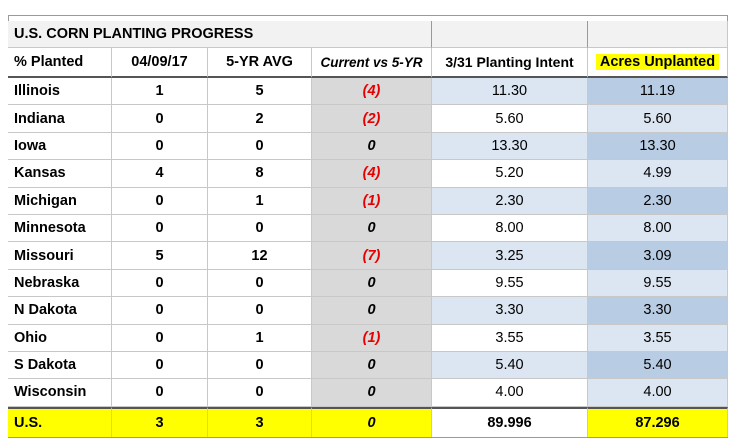 The height and width of the screenshot is (446, 737). Describe the element at coordinates (658, 338) in the screenshot. I see `acres-cell: 3.55` at that location.